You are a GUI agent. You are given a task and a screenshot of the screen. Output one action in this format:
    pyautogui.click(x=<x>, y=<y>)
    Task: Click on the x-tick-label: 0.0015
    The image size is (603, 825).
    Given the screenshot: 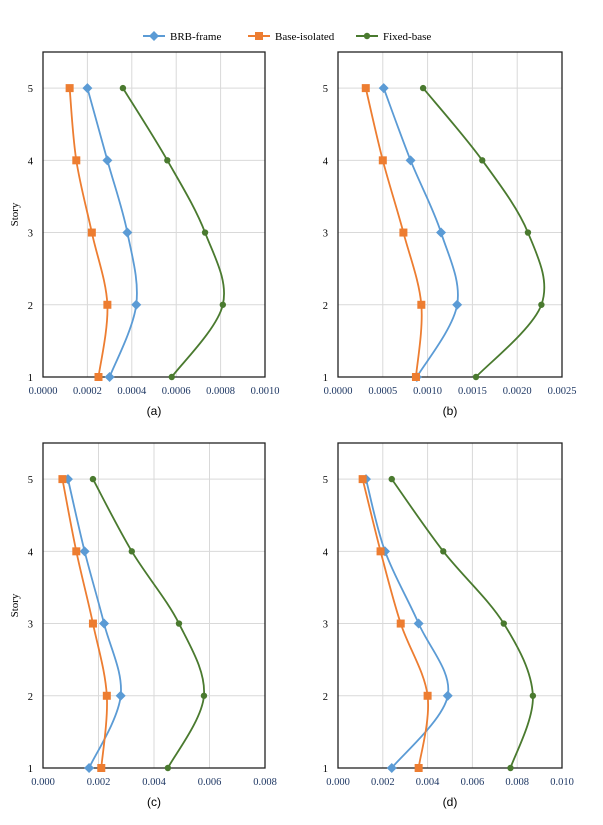 What is the action you would take?
    pyautogui.click(x=472, y=391)
    